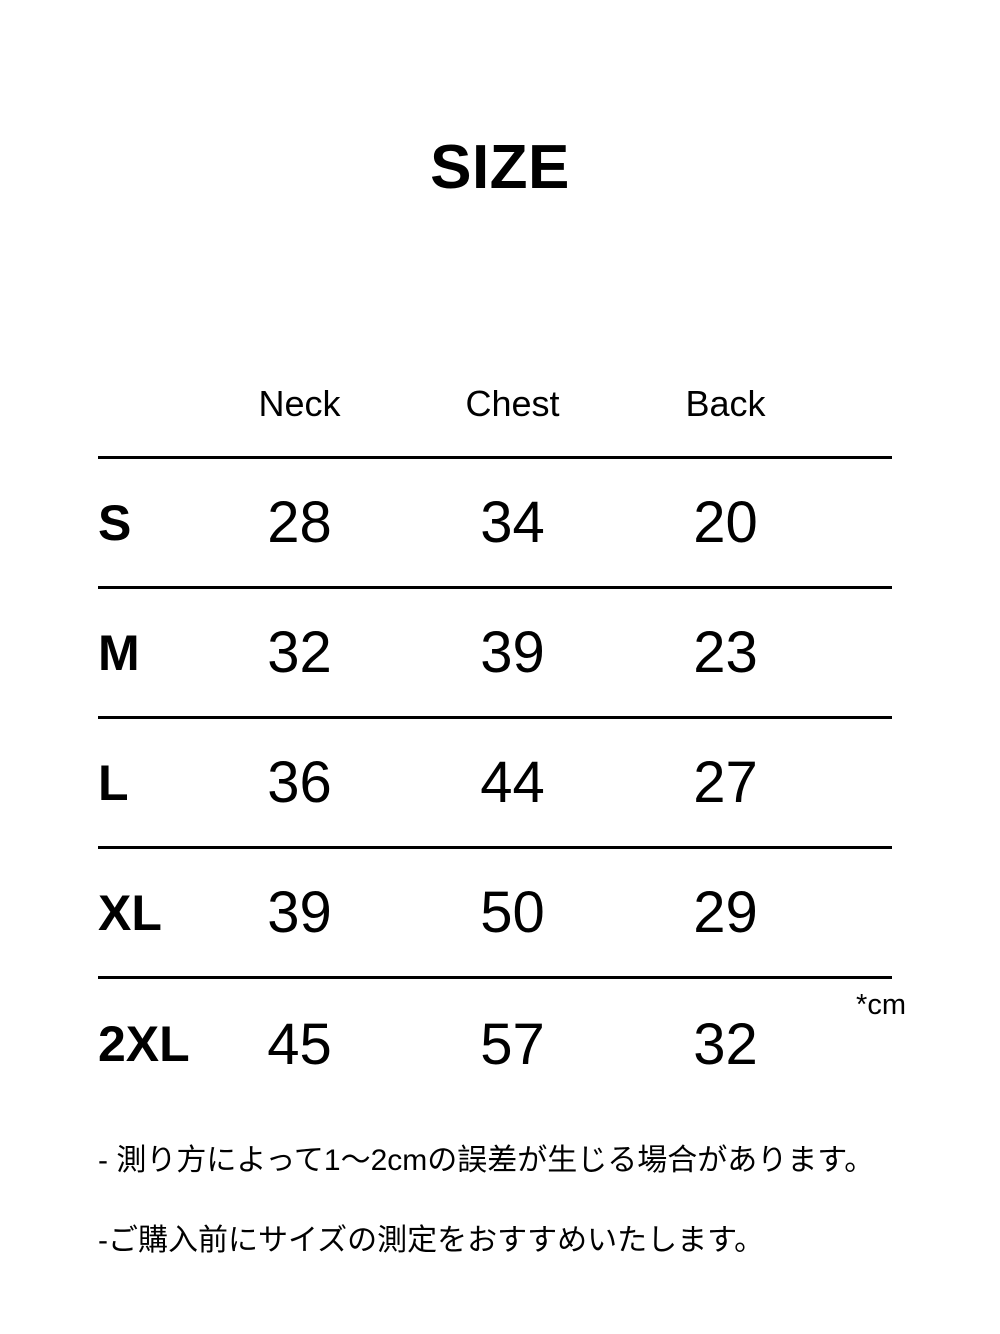  I want to click on size-label: XL, so click(130, 912).